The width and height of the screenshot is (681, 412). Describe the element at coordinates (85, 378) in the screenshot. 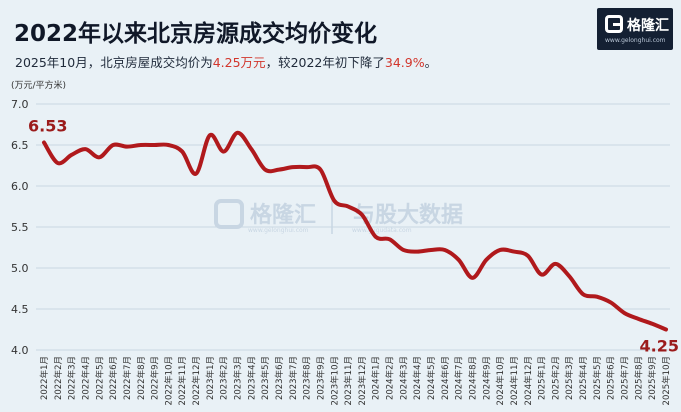

I see `x-tick-label: 2022年4月` at that location.